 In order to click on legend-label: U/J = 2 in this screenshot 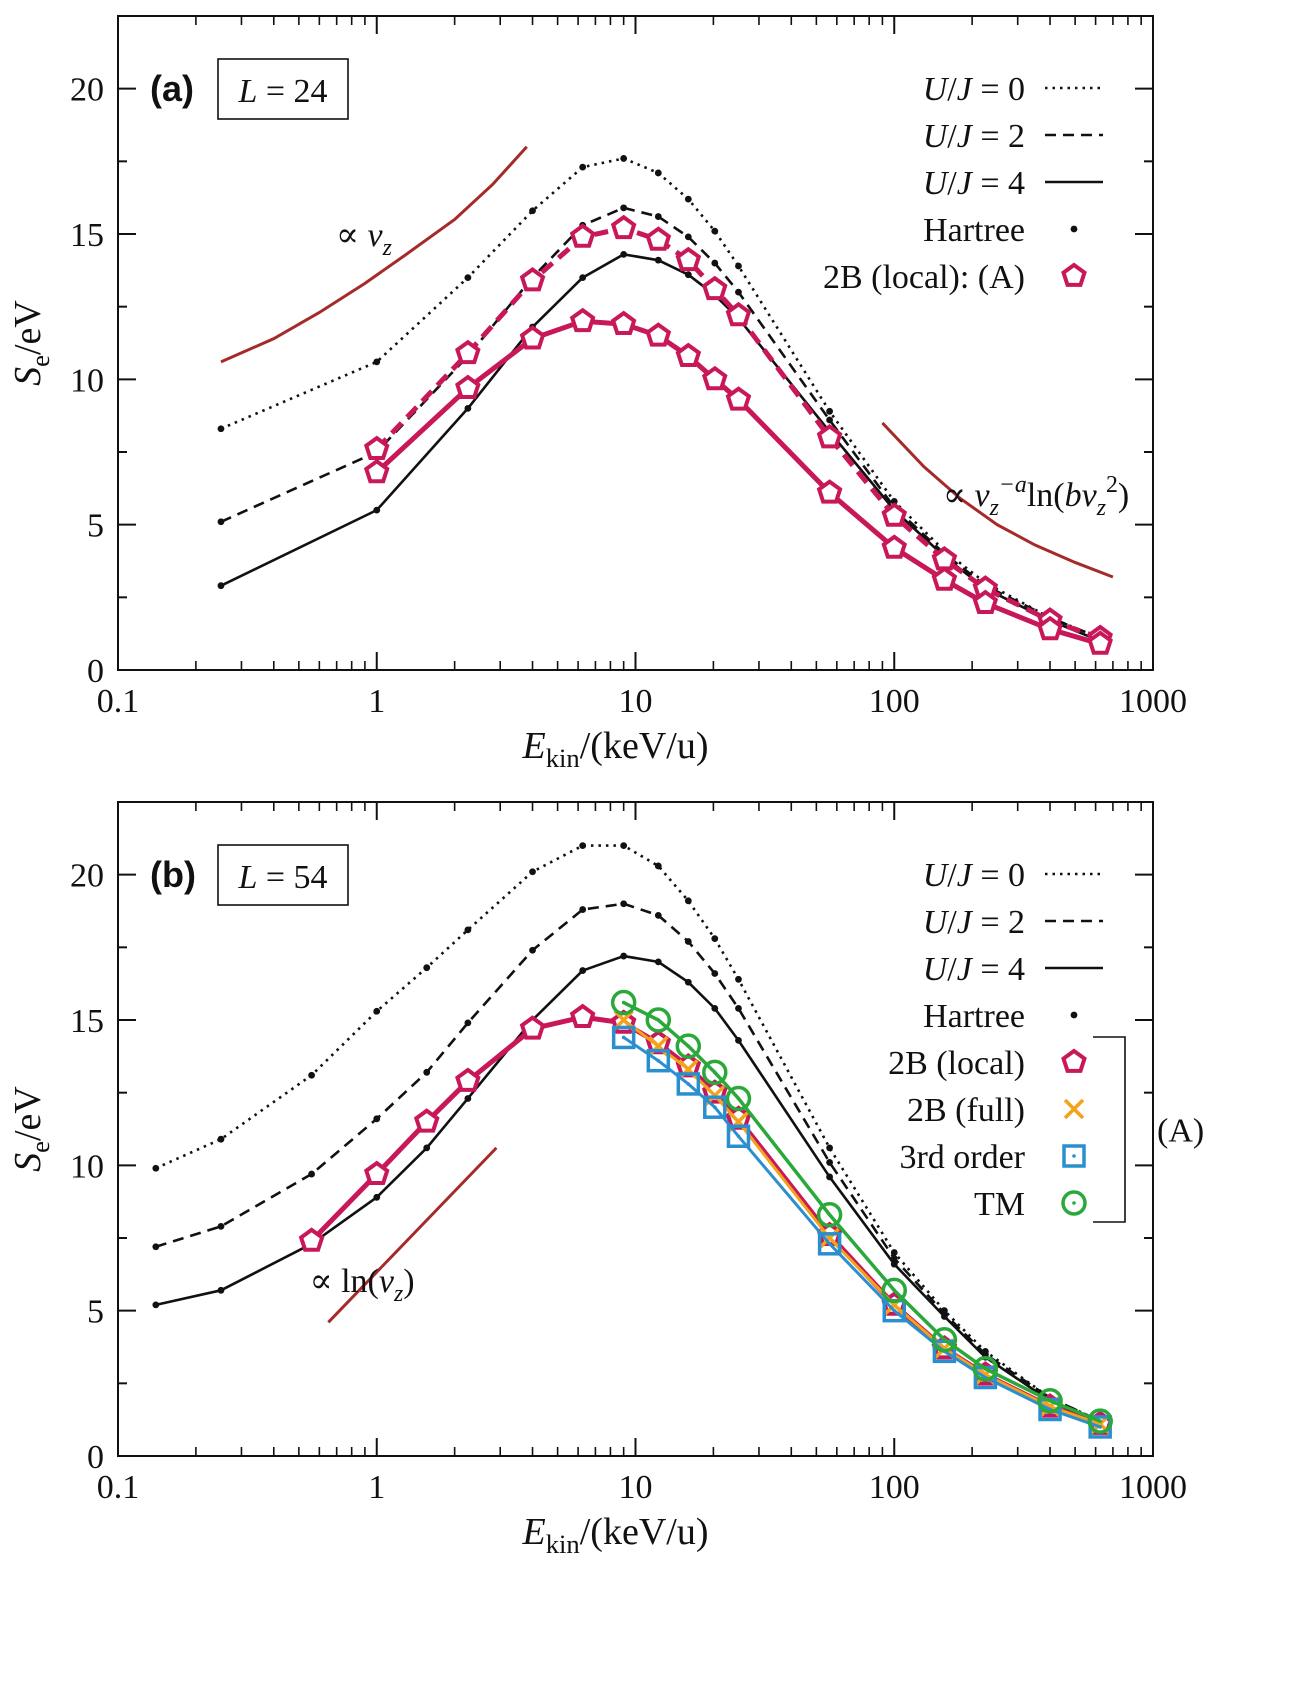, I will do `click(974, 136)`.